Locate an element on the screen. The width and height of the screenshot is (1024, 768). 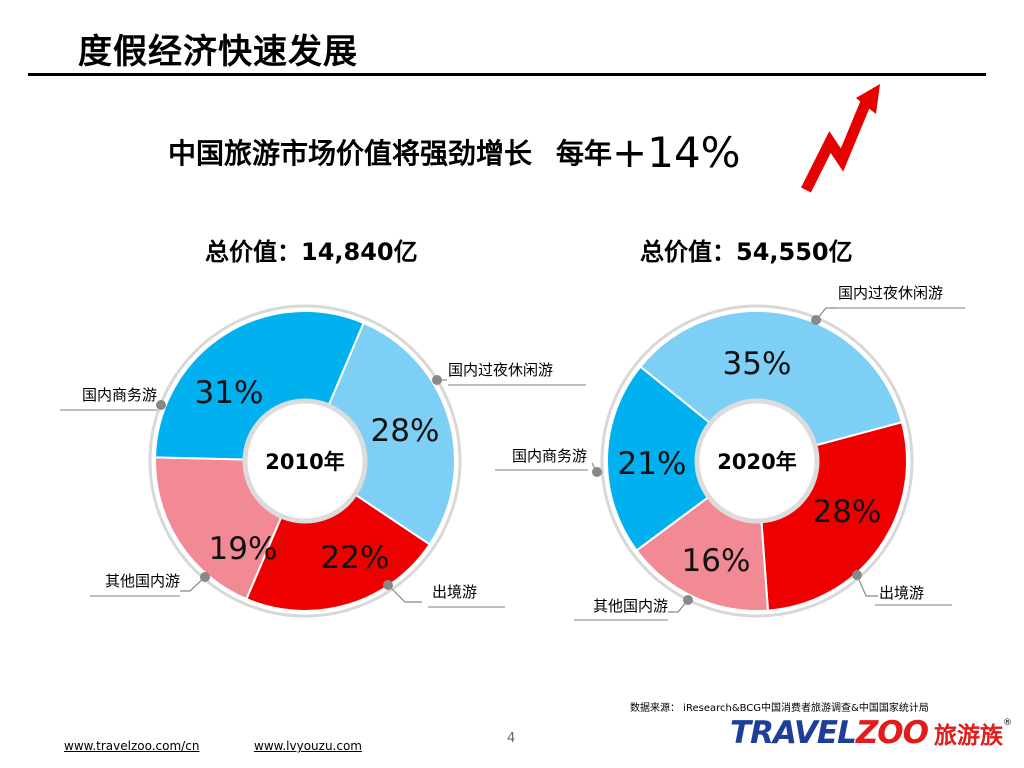
headline-text: 中国旅游市场价值将强劲增长 is located at coordinates (350, 153).